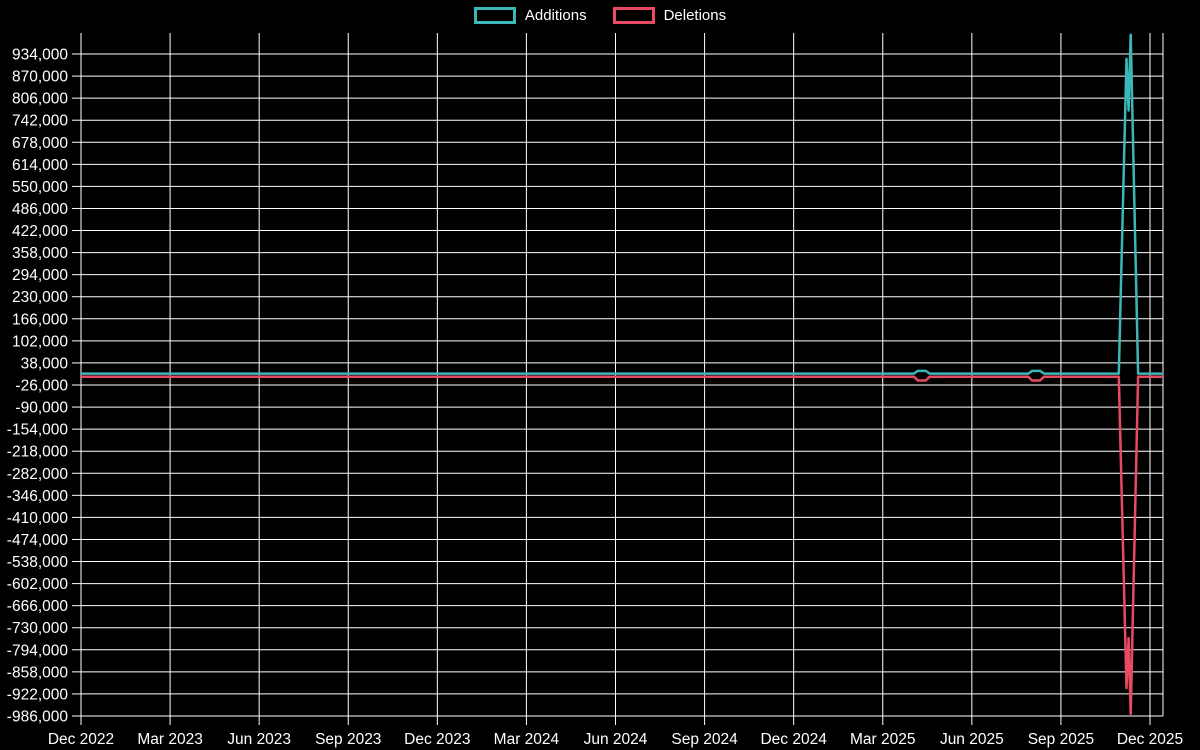 The height and width of the screenshot is (750, 1200). I want to click on legend-item-additions: Additions, so click(530, 15).